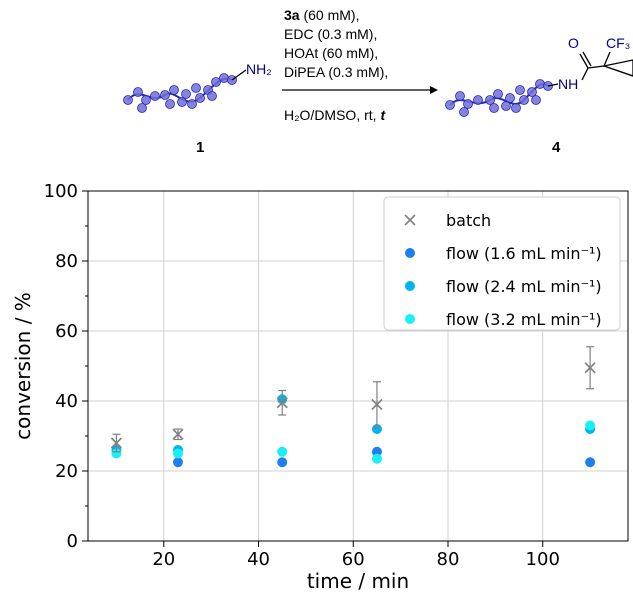 This screenshot has width=633, height=594. Describe the element at coordinates (180, 93) in the screenshot. I see `peptide-1-image` at that location.